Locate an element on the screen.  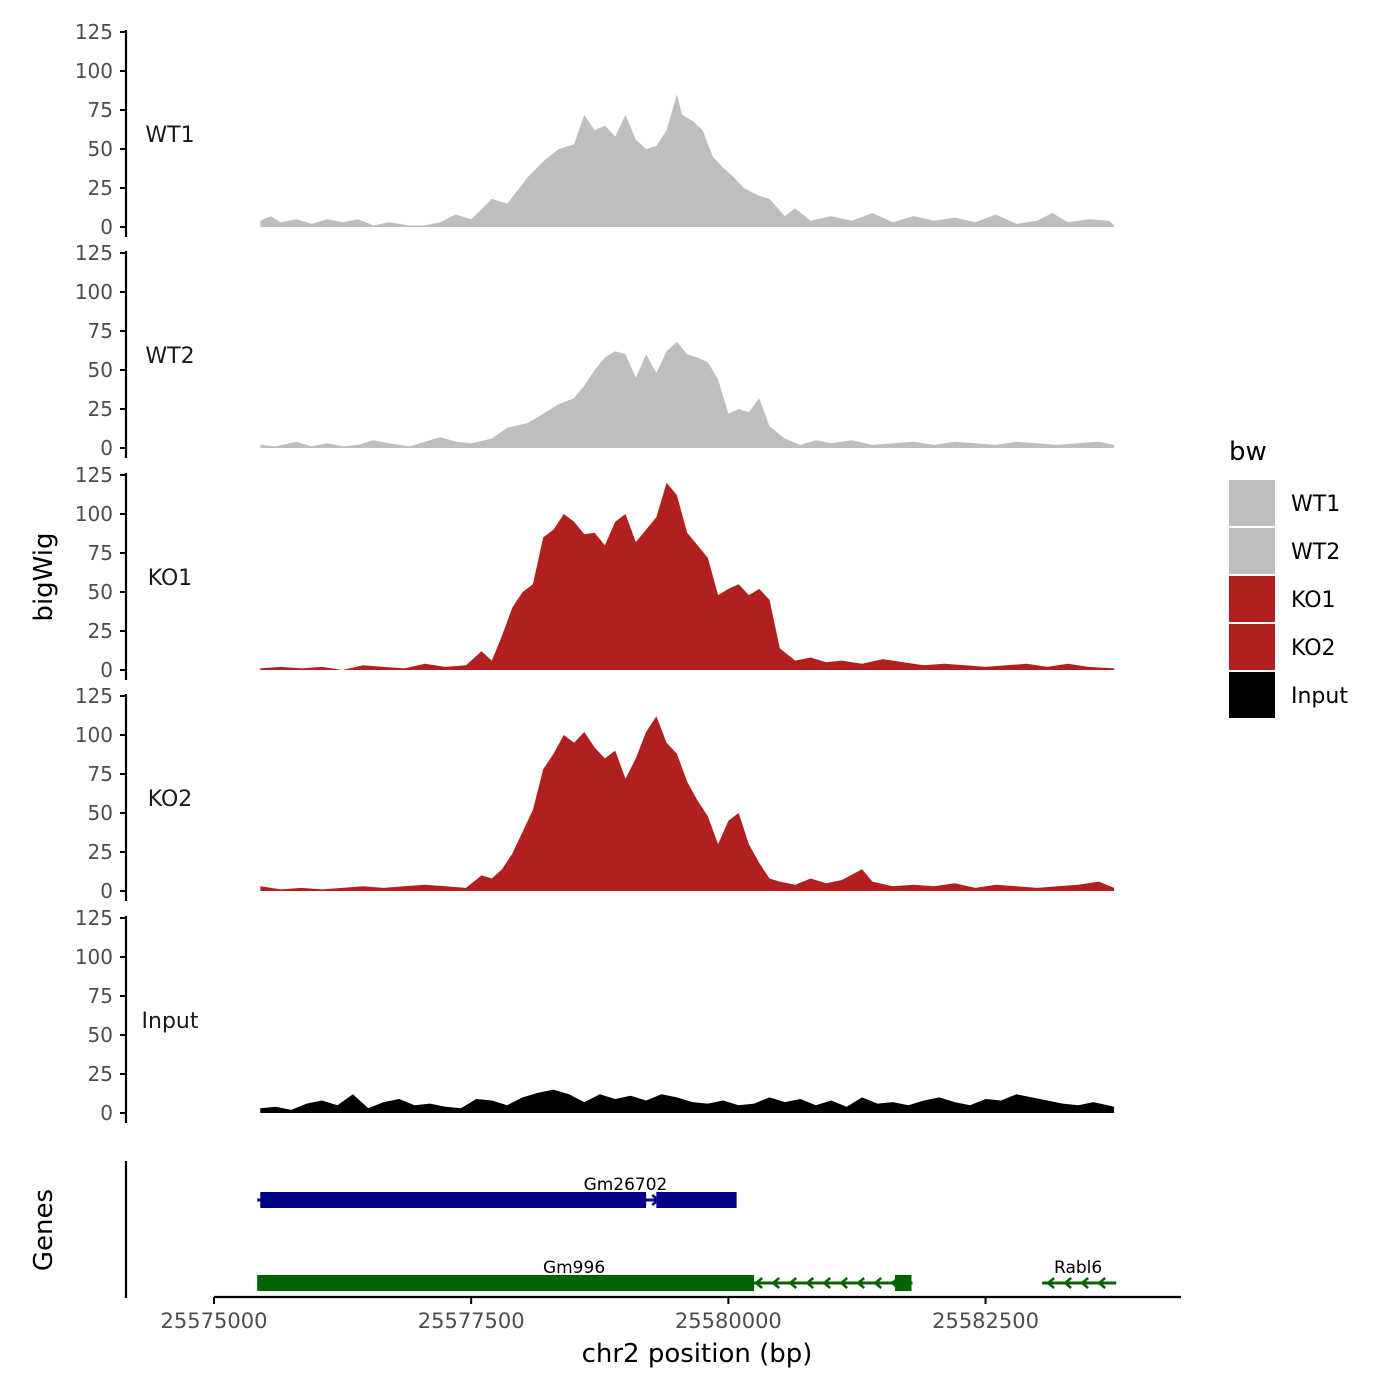
gene-label: Gm996 is located at coordinates (574, 1268).